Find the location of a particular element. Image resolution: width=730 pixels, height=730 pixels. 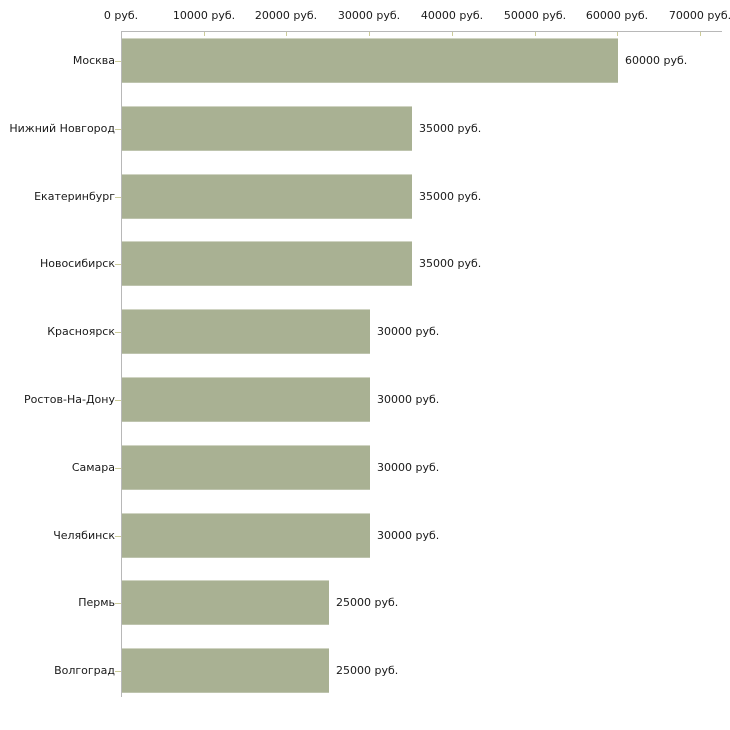

category-label: Нижний Новгород is located at coordinates (62, 128).